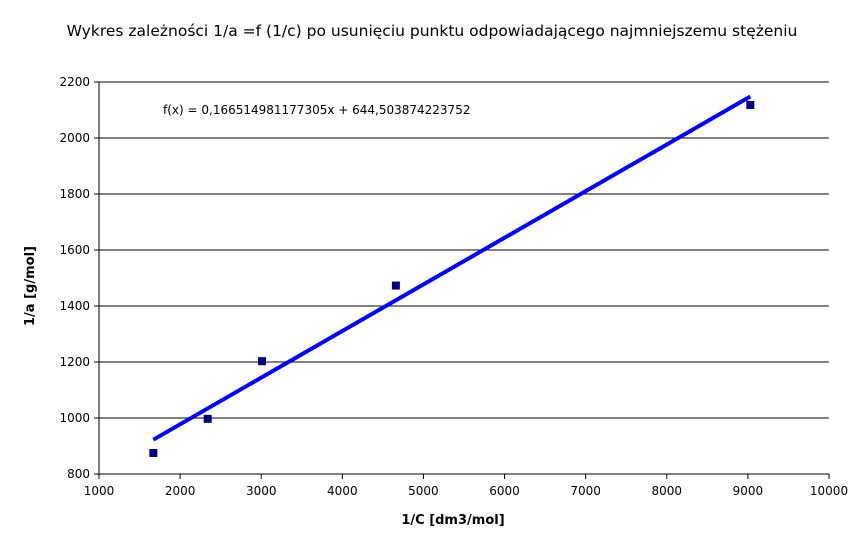 The width and height of the screenshot is (866, 548). I want to click on x-tick-label: 4000, so click(342, 491).